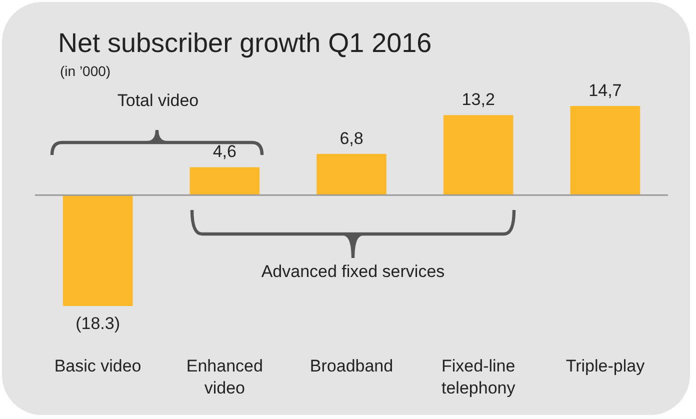 This screenshot has height=419, width=696. What do you see at coordinates (478, 377) in the screenshot?
I see `x-tick-label: Fixed-line telephony` at bounding box center [478, 377].